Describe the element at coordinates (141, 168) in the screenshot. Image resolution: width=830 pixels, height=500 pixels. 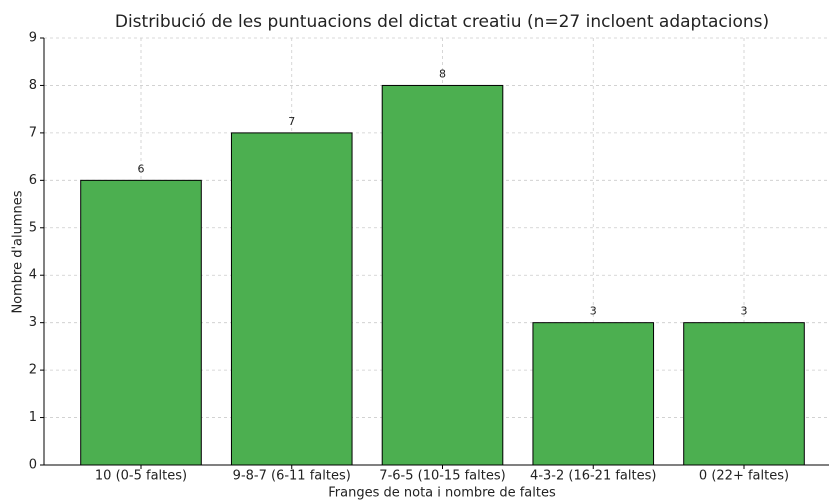
I see `data-label: 6` at that location.